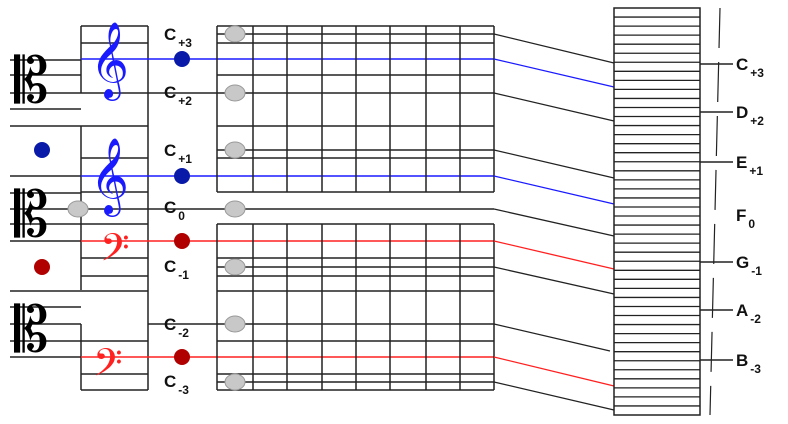  Describe the element at coordinates (742, 310) in the screenshot. I see `label-letter: A` at that location.